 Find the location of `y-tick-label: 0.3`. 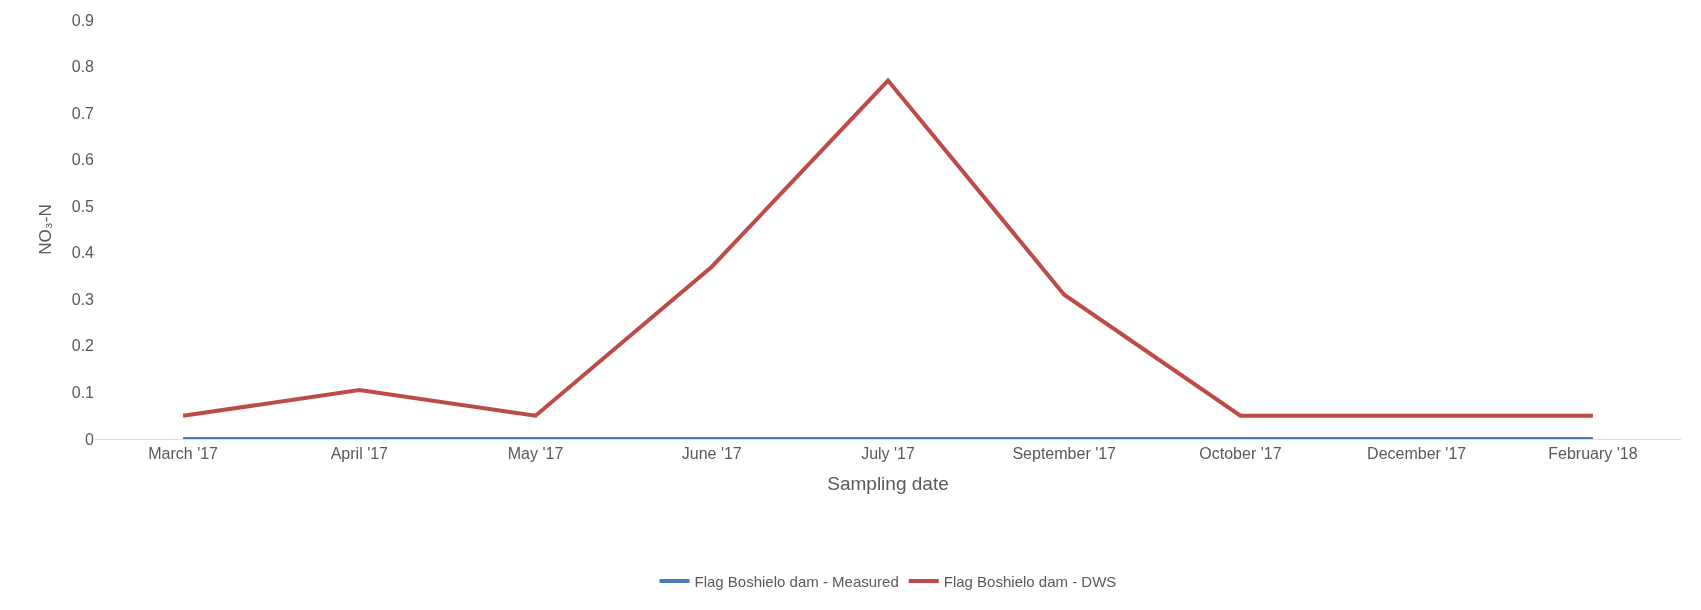

y-tick-label: 0.3 is located at coordinates (83, 299).